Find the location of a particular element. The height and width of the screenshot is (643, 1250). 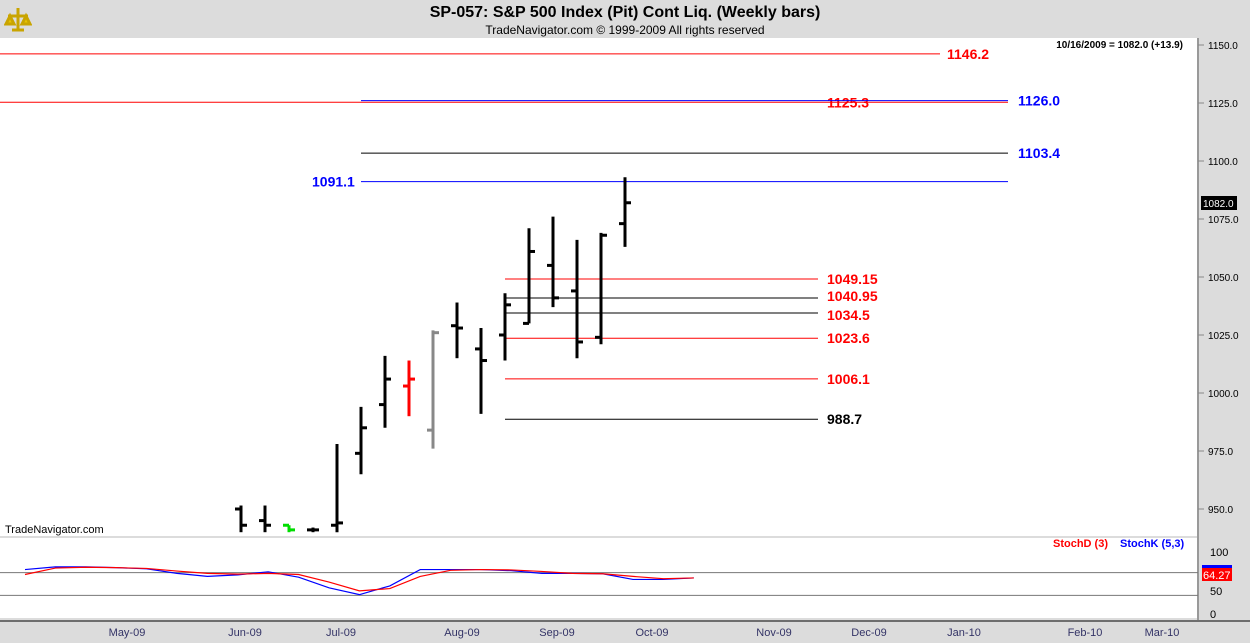

stochd-label: StochD (3) is located at coordinates (1080, 544).